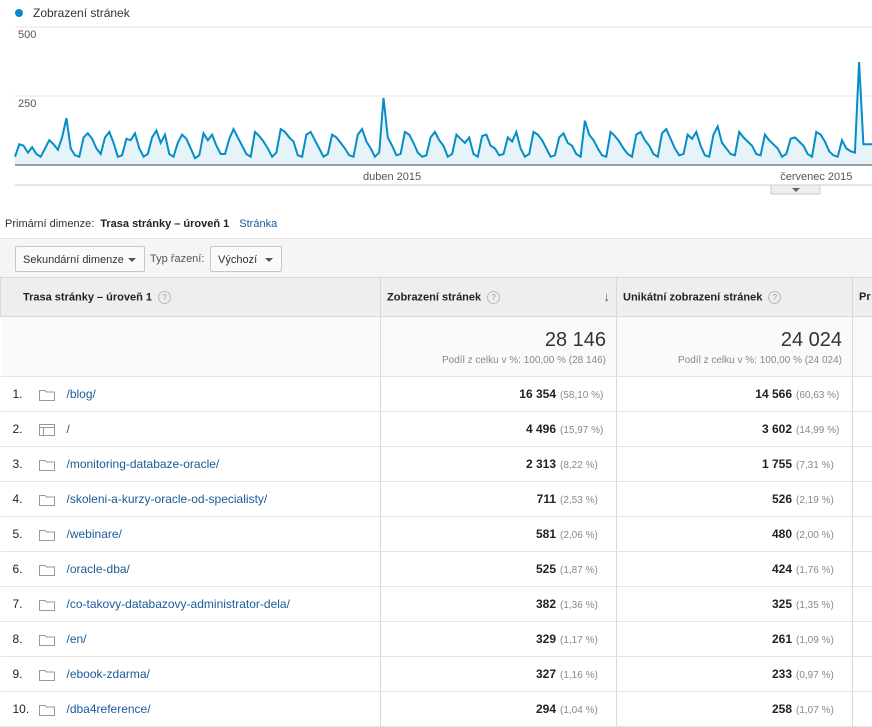 The image size is (872, 727). What do you see at coordinates (782, 499) in the screenshot?
I see `value: 526` at bounding box center [782, 499].